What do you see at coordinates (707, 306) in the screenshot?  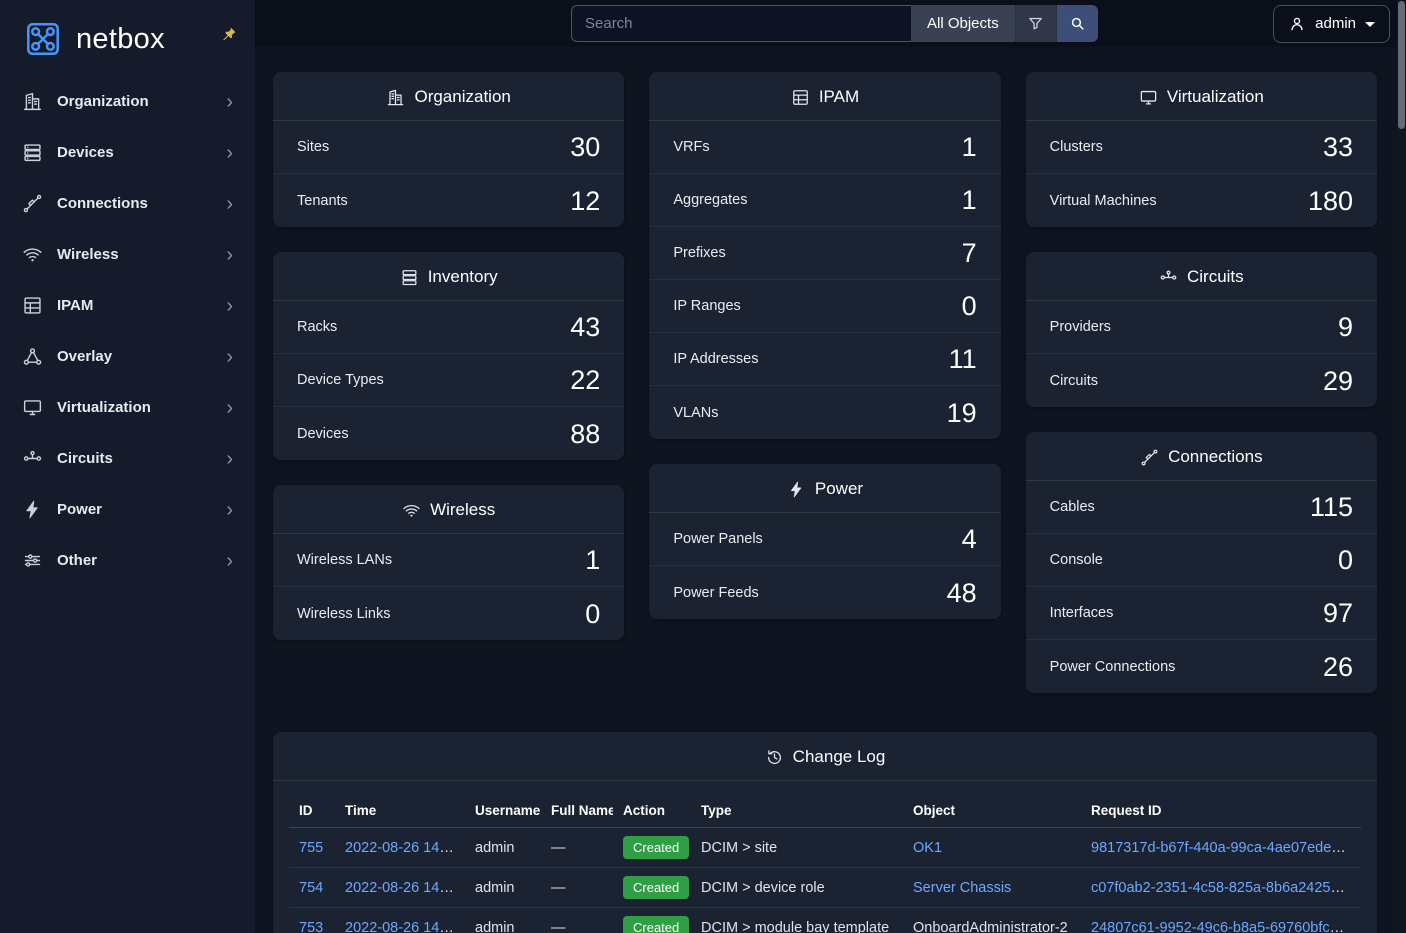 I see `stat-link-ip-ranges: IP Ranges` at bounding box center [707, 306].